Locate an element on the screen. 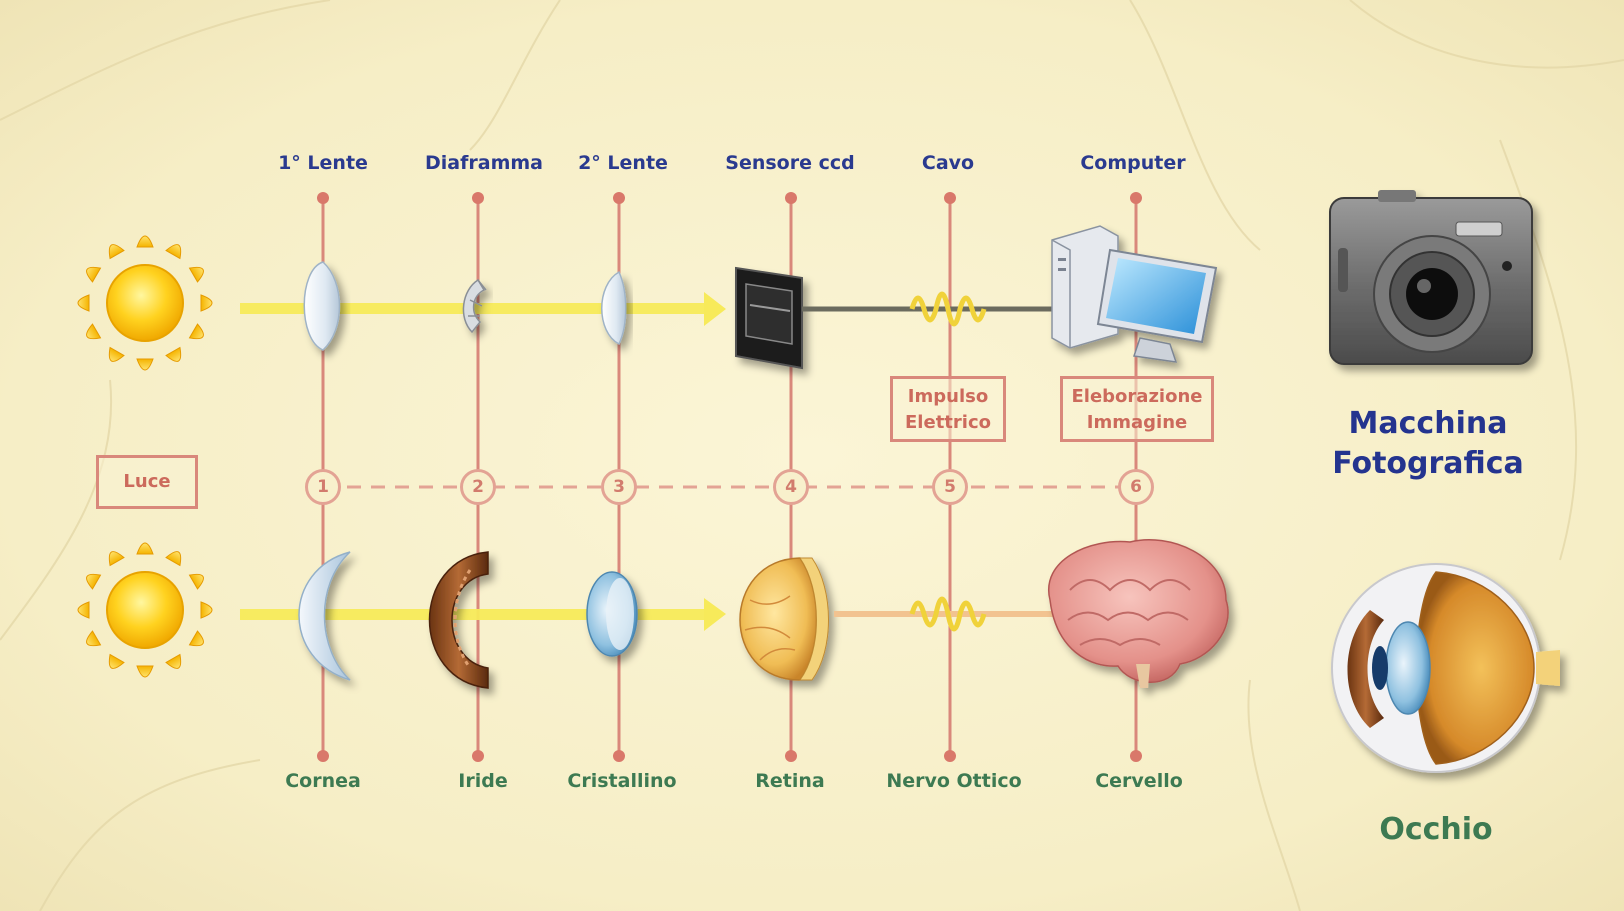 The width and height of the screenshot is (1624, 911). label-diaphragm: Diaframma is located at coordinates (484, 163).